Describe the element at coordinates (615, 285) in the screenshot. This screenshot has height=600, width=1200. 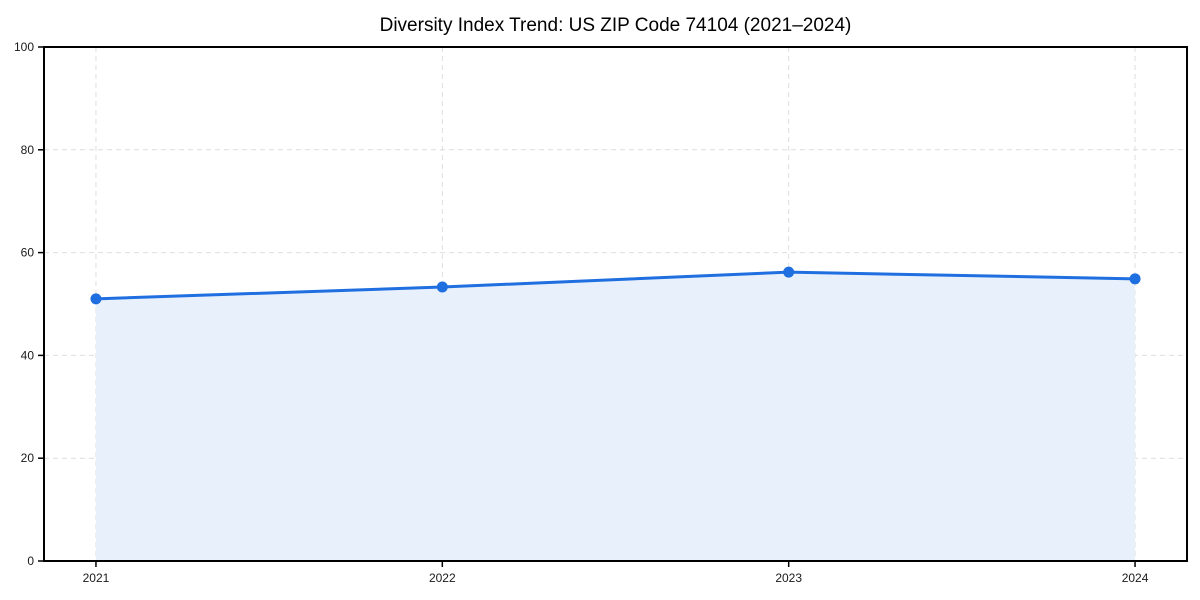
I see `trend-line` at that location.